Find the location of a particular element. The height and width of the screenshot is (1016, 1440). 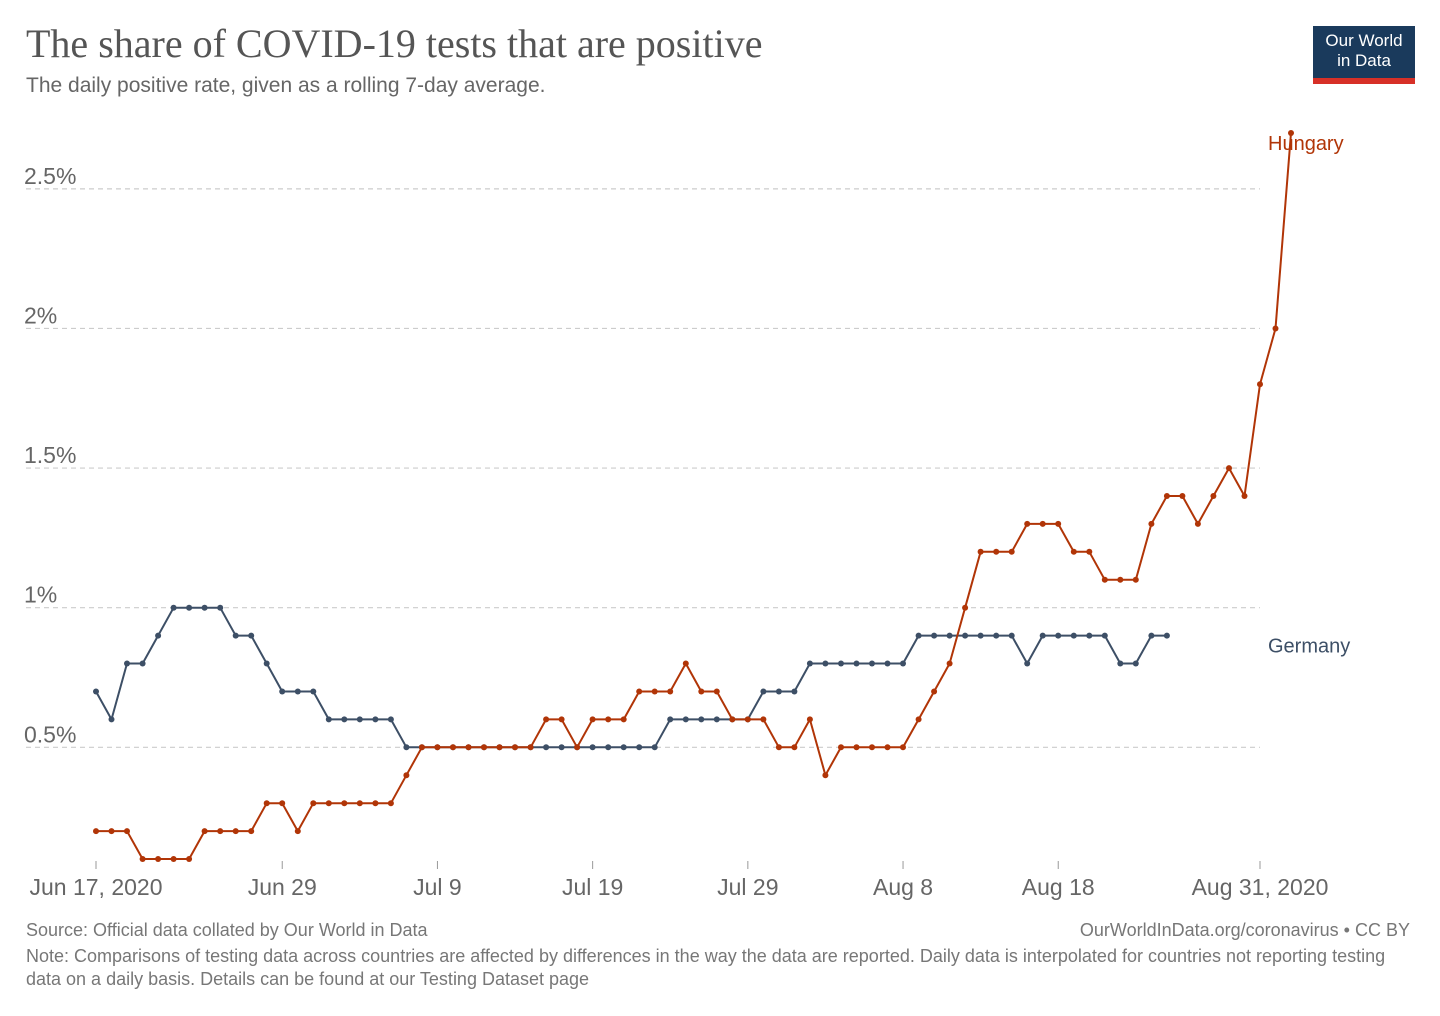

license-link: OurWorldInData.org/coronavirus • CC BY is located at coordinates (1244, 930).